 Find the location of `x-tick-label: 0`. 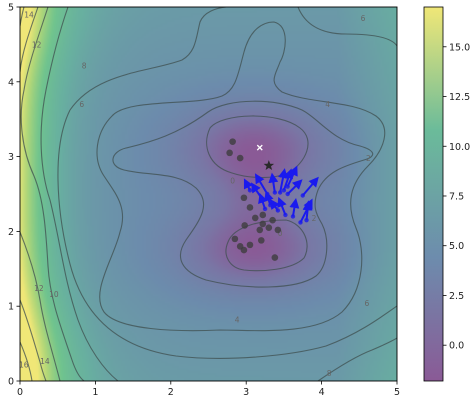

x-tick-label: 0 is located at coordinates (20, 392).